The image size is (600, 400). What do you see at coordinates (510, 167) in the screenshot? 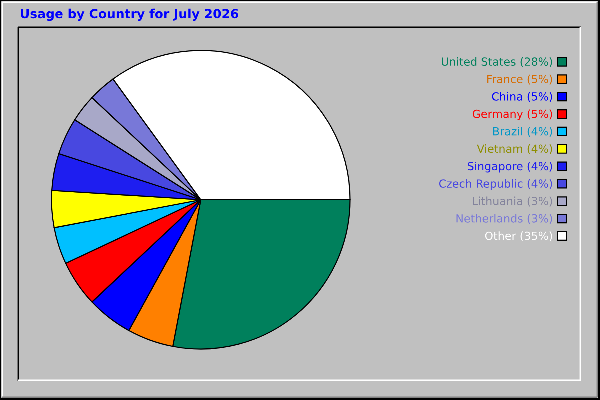
I see `legend-label: Singapore (4%)` at bounding box center [510, 167].